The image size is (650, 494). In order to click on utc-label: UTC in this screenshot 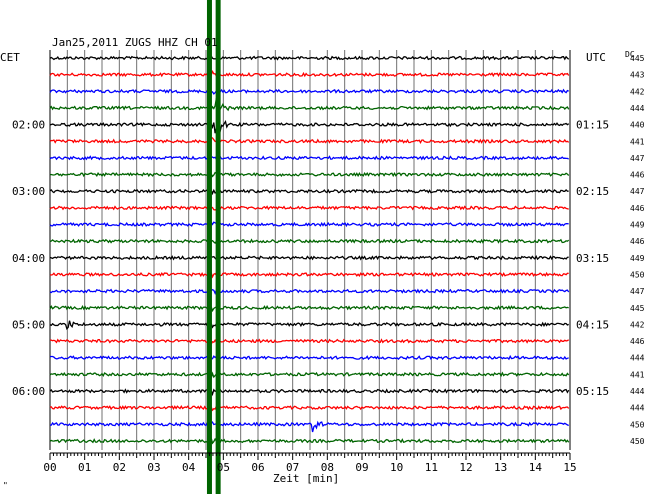, I will do `click(596, 57)`.